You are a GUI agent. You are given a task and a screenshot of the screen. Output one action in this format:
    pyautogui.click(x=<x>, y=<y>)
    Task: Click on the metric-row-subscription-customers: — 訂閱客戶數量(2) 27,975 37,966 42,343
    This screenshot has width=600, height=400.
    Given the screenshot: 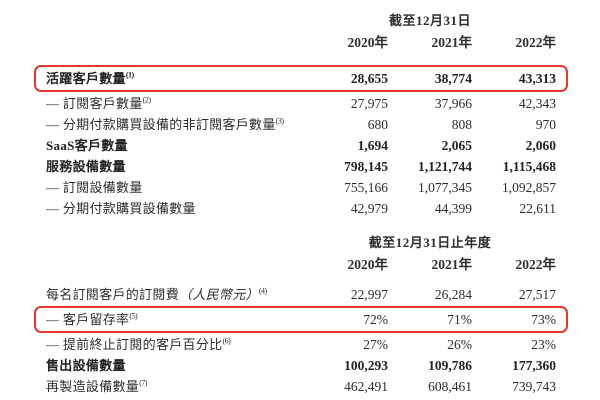 What is the action you would take?
    pyautogui.click(x=301, y=103)
    